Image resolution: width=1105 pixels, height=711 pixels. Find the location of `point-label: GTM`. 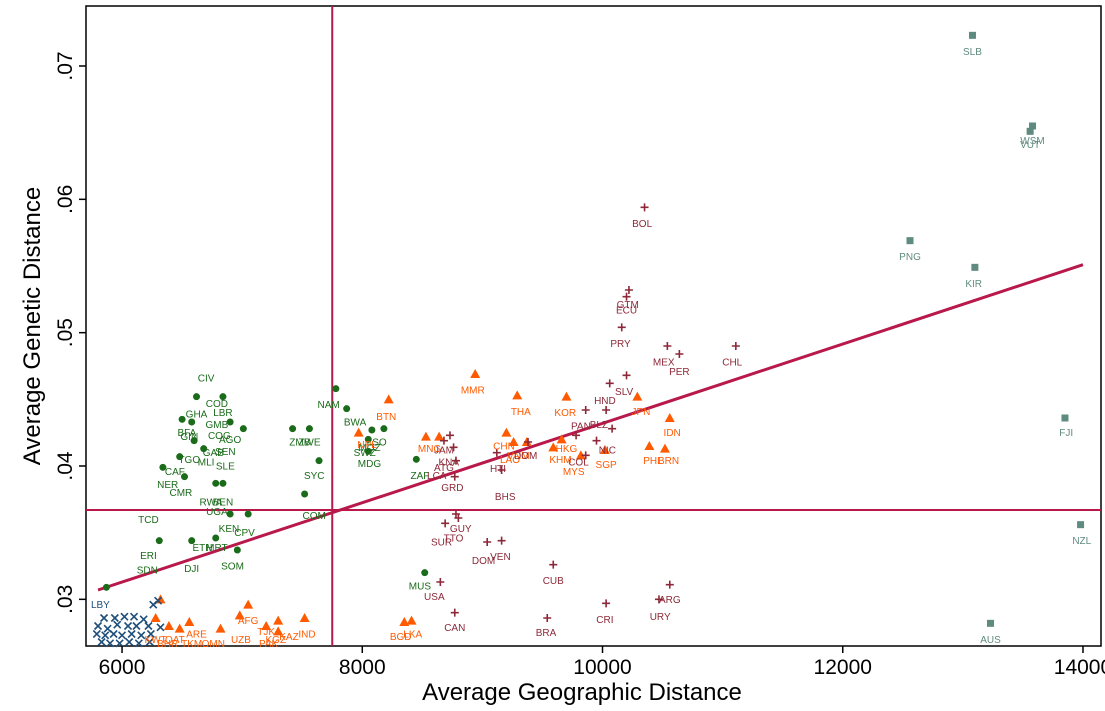

point-label: GTM is located at coordinates (628, 305).